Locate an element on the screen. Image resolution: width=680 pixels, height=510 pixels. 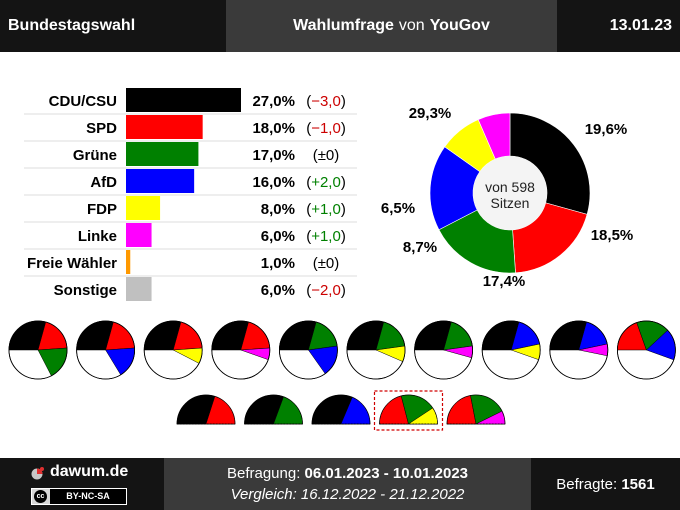
party-row: SPD 18,0% (−1,0) is located at coordinates (190, 128).